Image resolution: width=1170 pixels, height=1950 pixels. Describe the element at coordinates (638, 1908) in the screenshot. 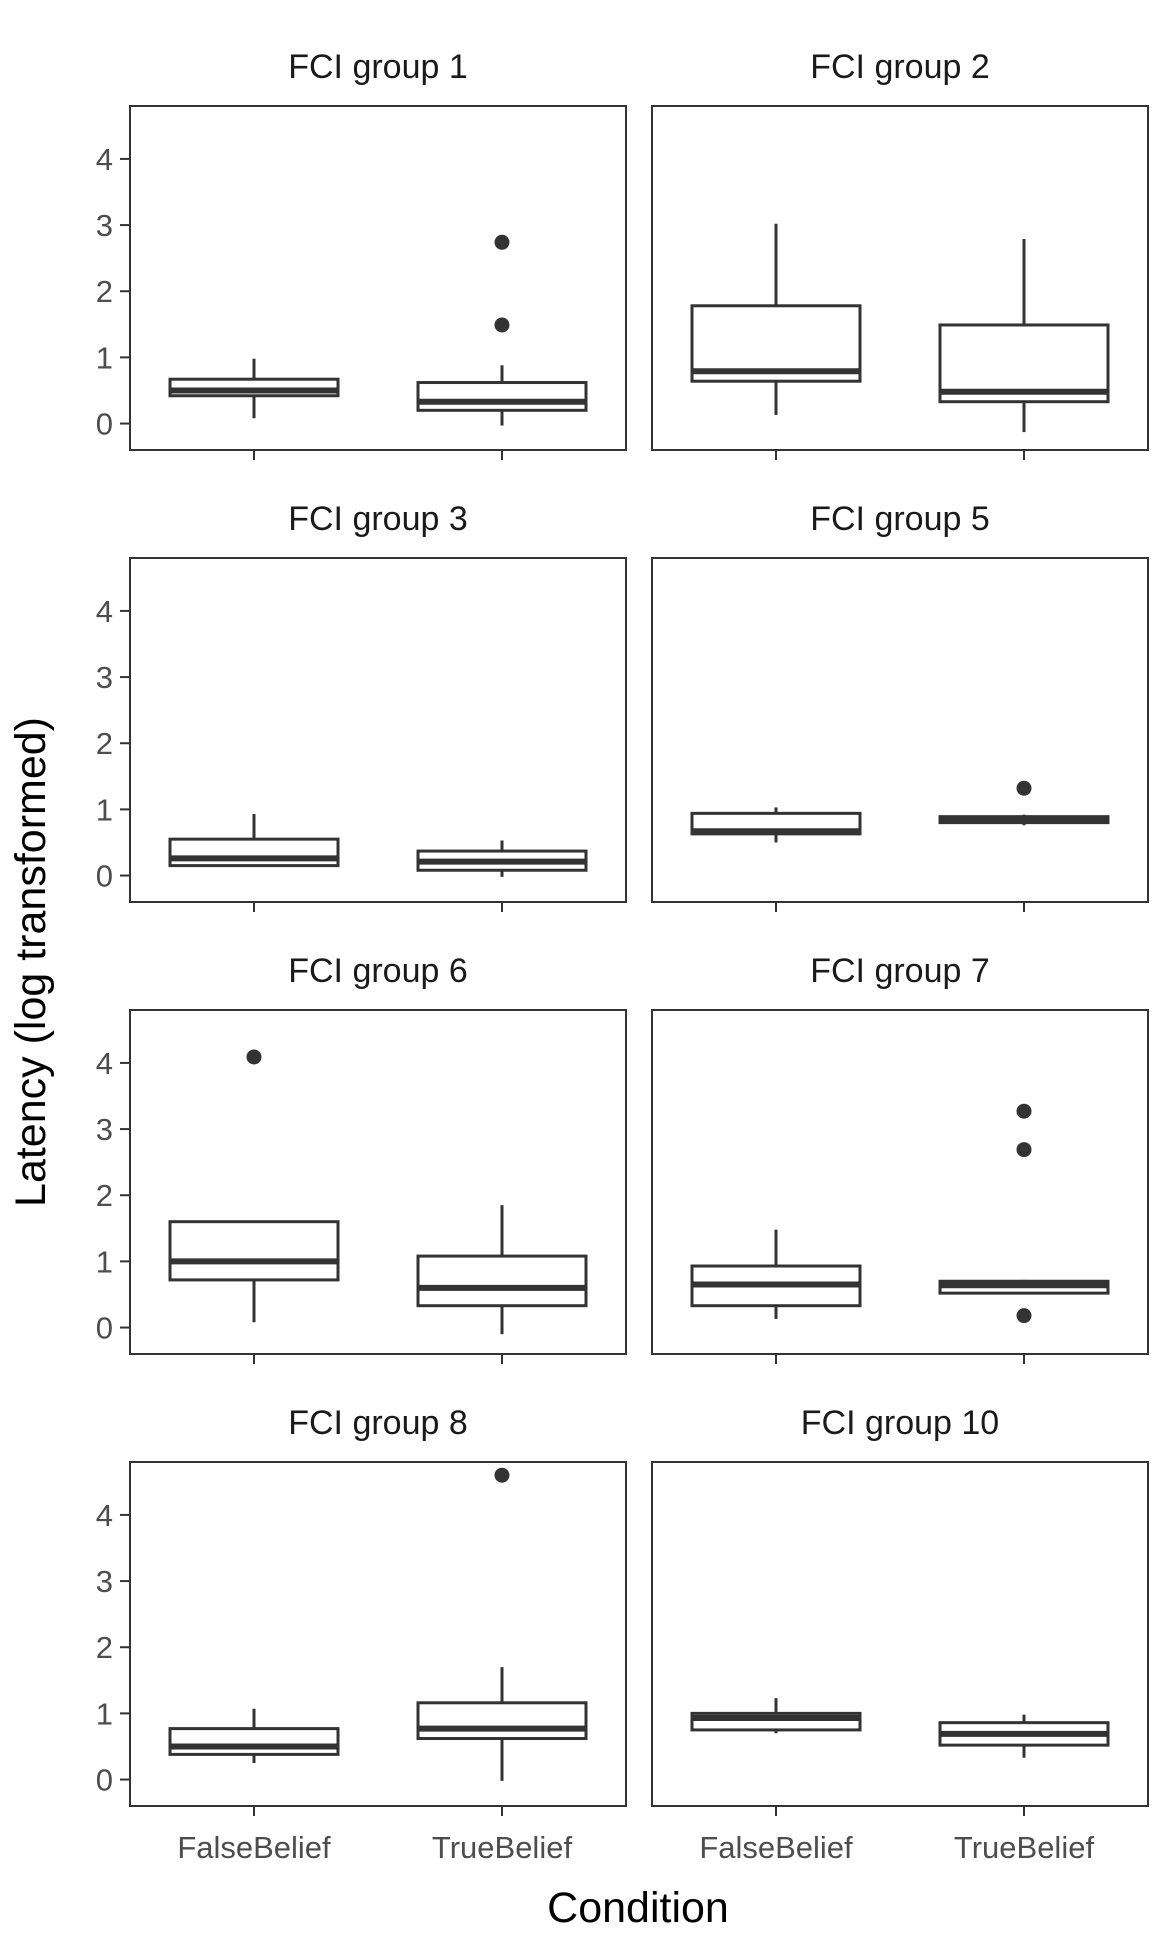

I see `x-axis-title: Condition` at that location.